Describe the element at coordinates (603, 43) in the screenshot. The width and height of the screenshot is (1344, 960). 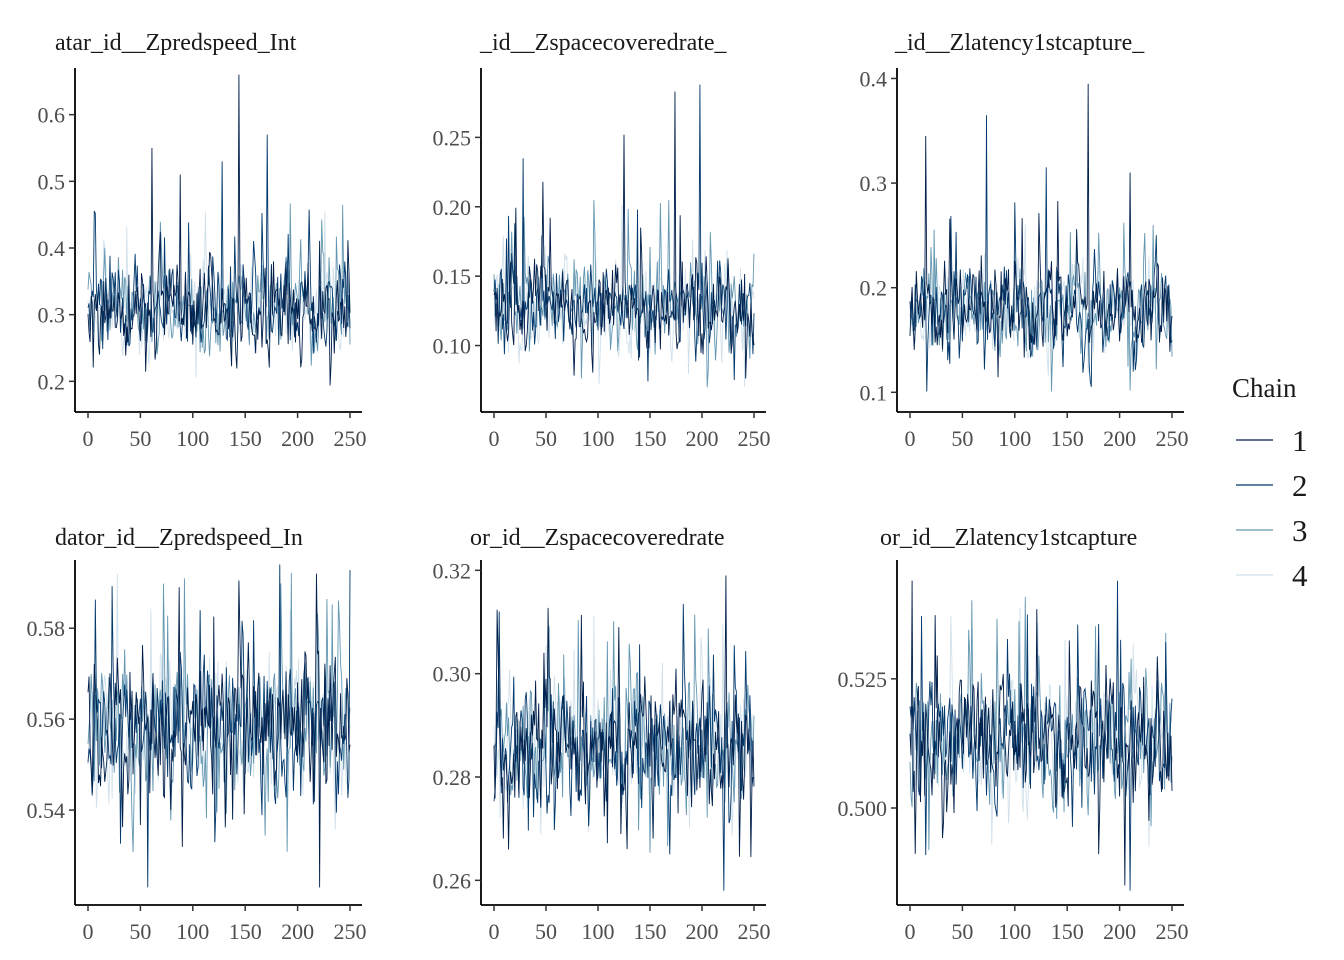
I see `panel-title-2: _id__Zspacecoveredrate_` at that location.